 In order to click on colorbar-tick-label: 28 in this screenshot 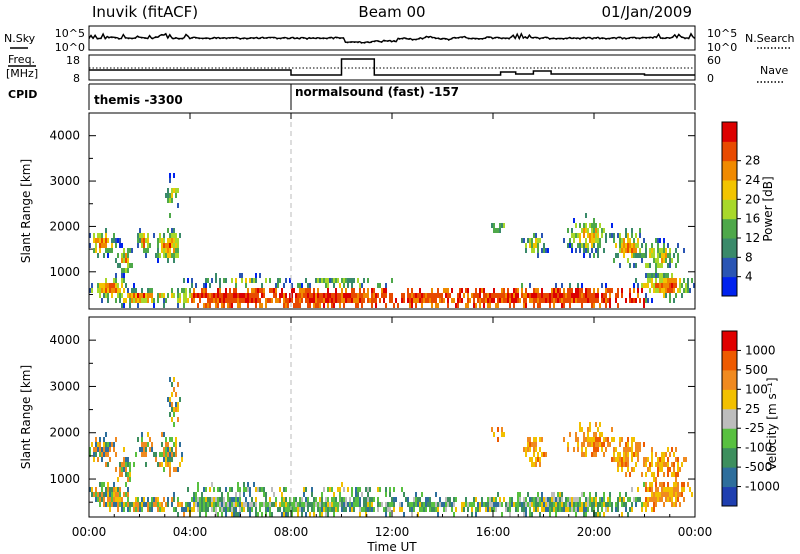, I will do `click(752, 161)`.